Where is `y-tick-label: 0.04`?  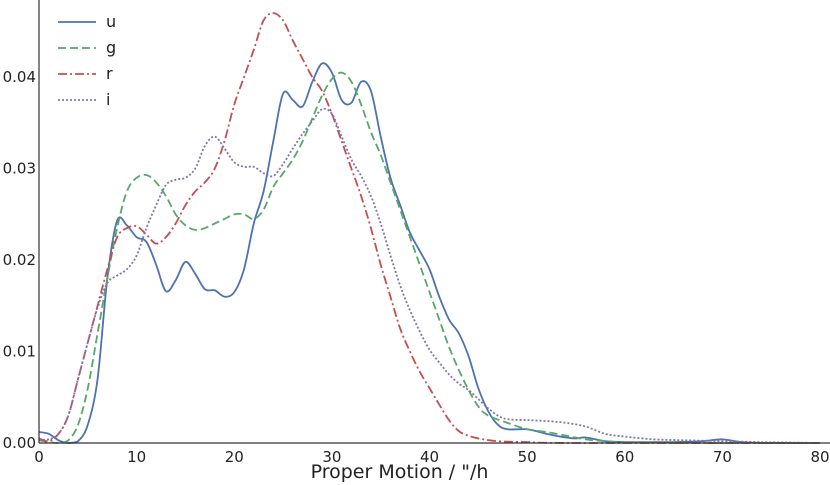 y-tick-label: 0.04 is located at coordinates (19, 77).